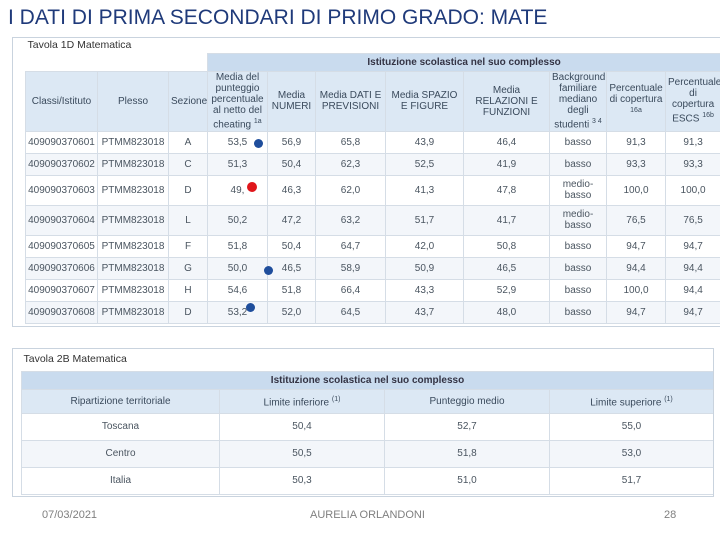 The height and width of the screenshot is (540, 720). I want to click on table-cell: 53,0, so click(631, 453).